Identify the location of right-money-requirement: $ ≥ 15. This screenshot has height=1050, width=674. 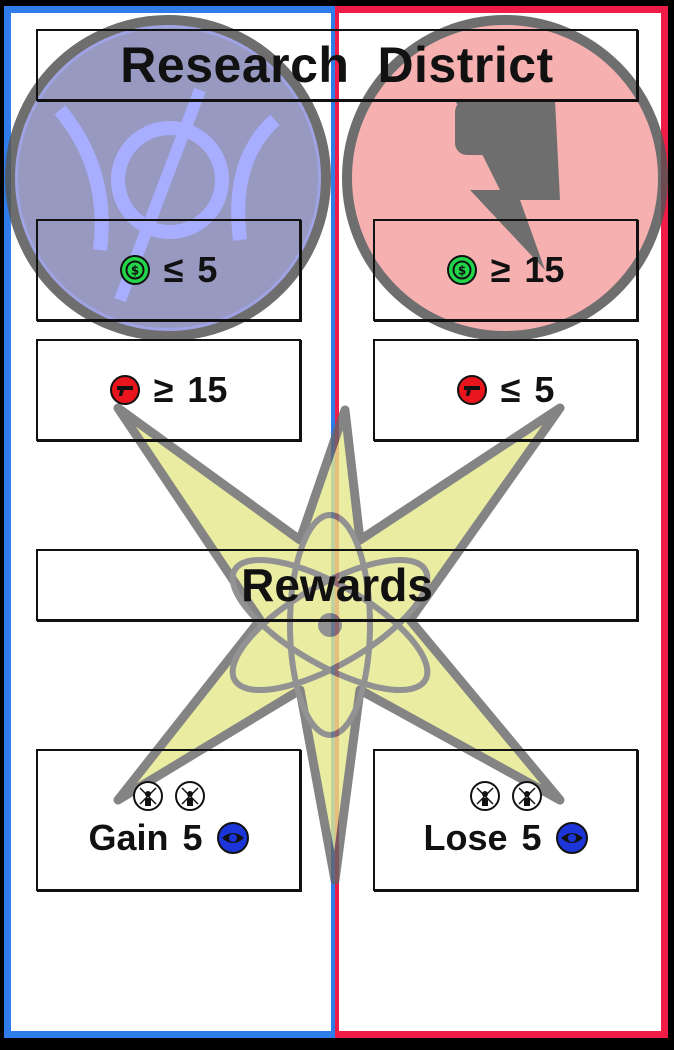
(505, 270).